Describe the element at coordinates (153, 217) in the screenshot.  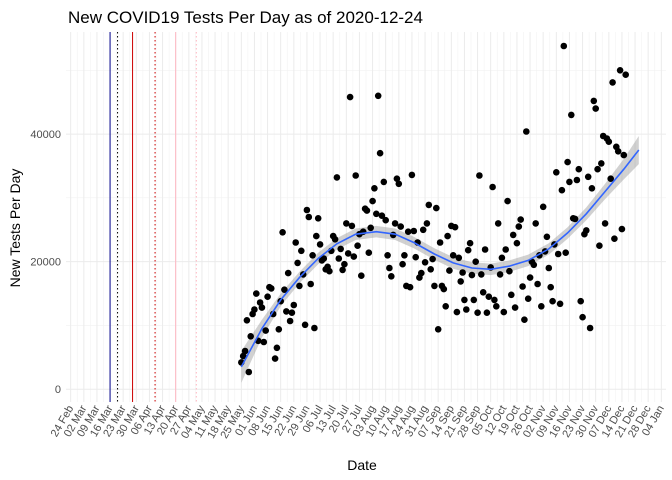
I see `policy-reference-lines` at that location.